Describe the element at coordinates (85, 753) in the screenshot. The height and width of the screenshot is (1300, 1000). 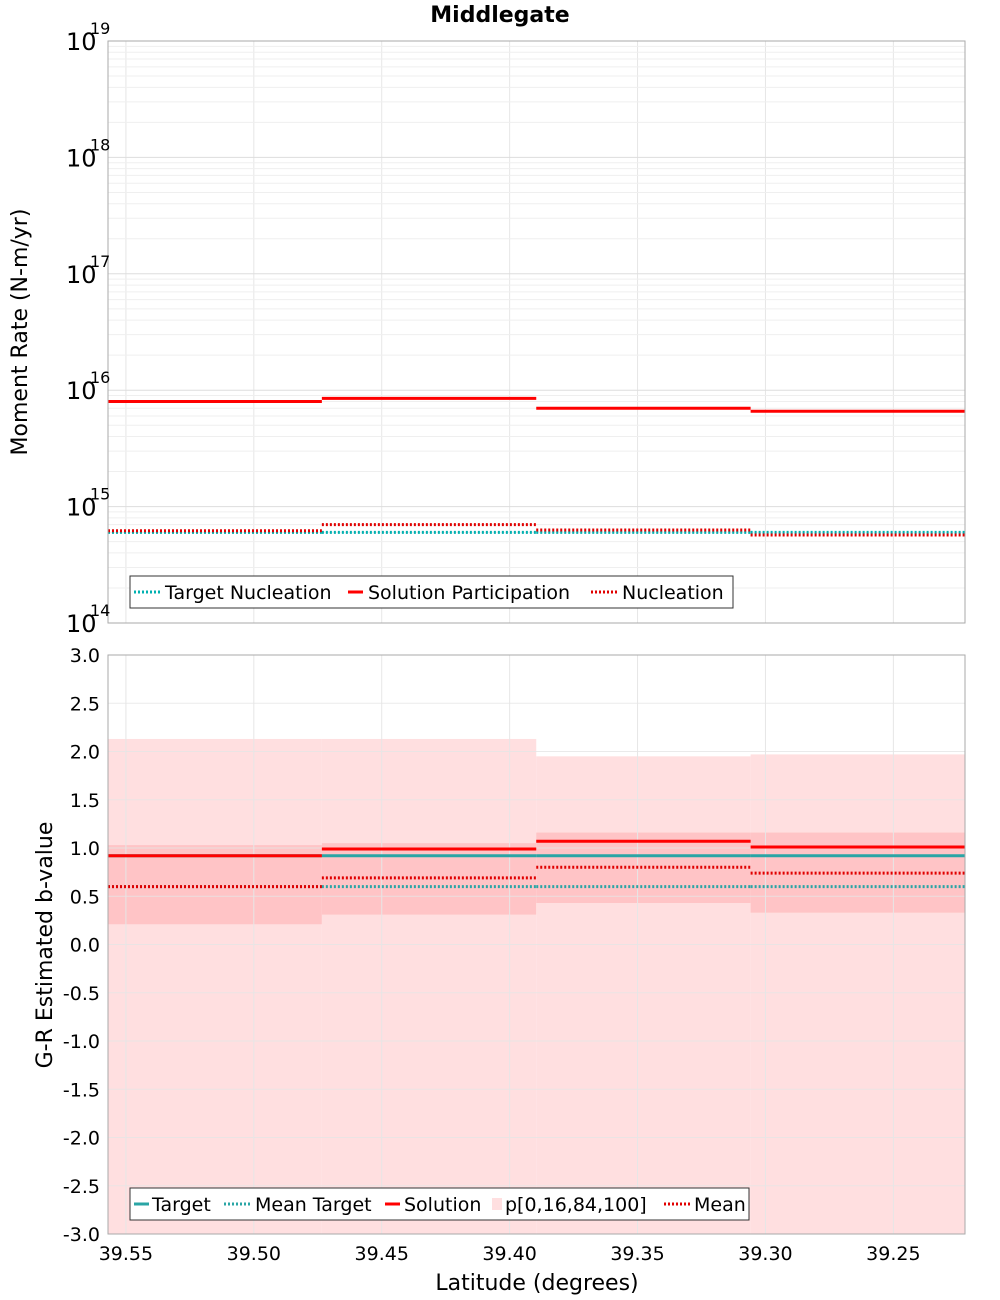
I see `bottom-y-tick-label: 2.0` at that location.